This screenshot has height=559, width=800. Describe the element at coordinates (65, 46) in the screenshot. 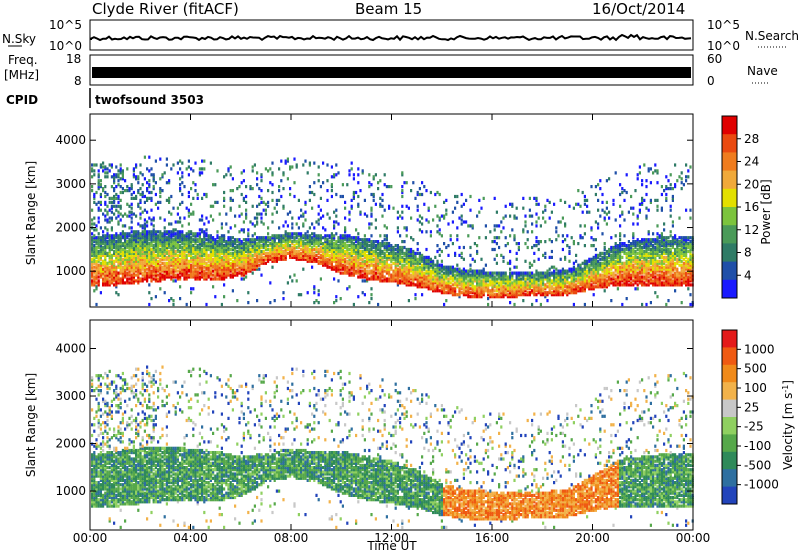

I see `noise-tick-left-bottom: 10^0` at that location.